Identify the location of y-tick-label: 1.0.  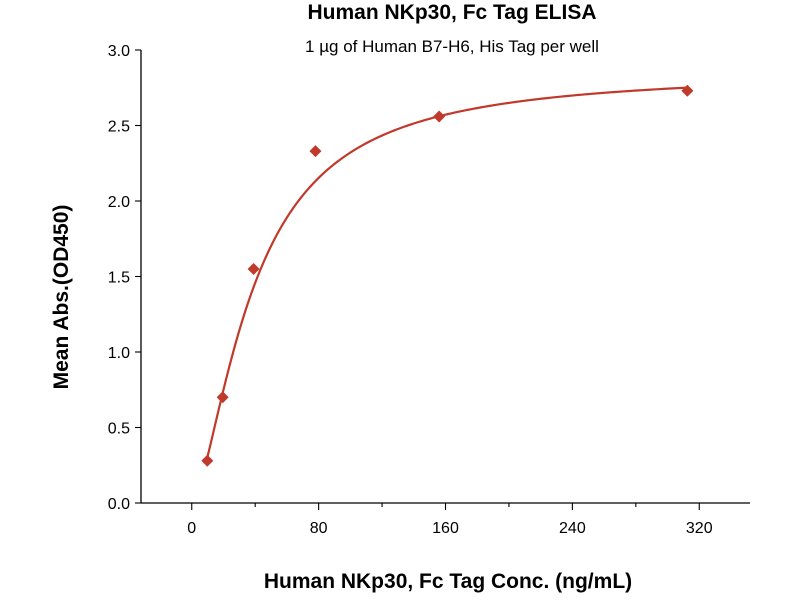
(119, 353).